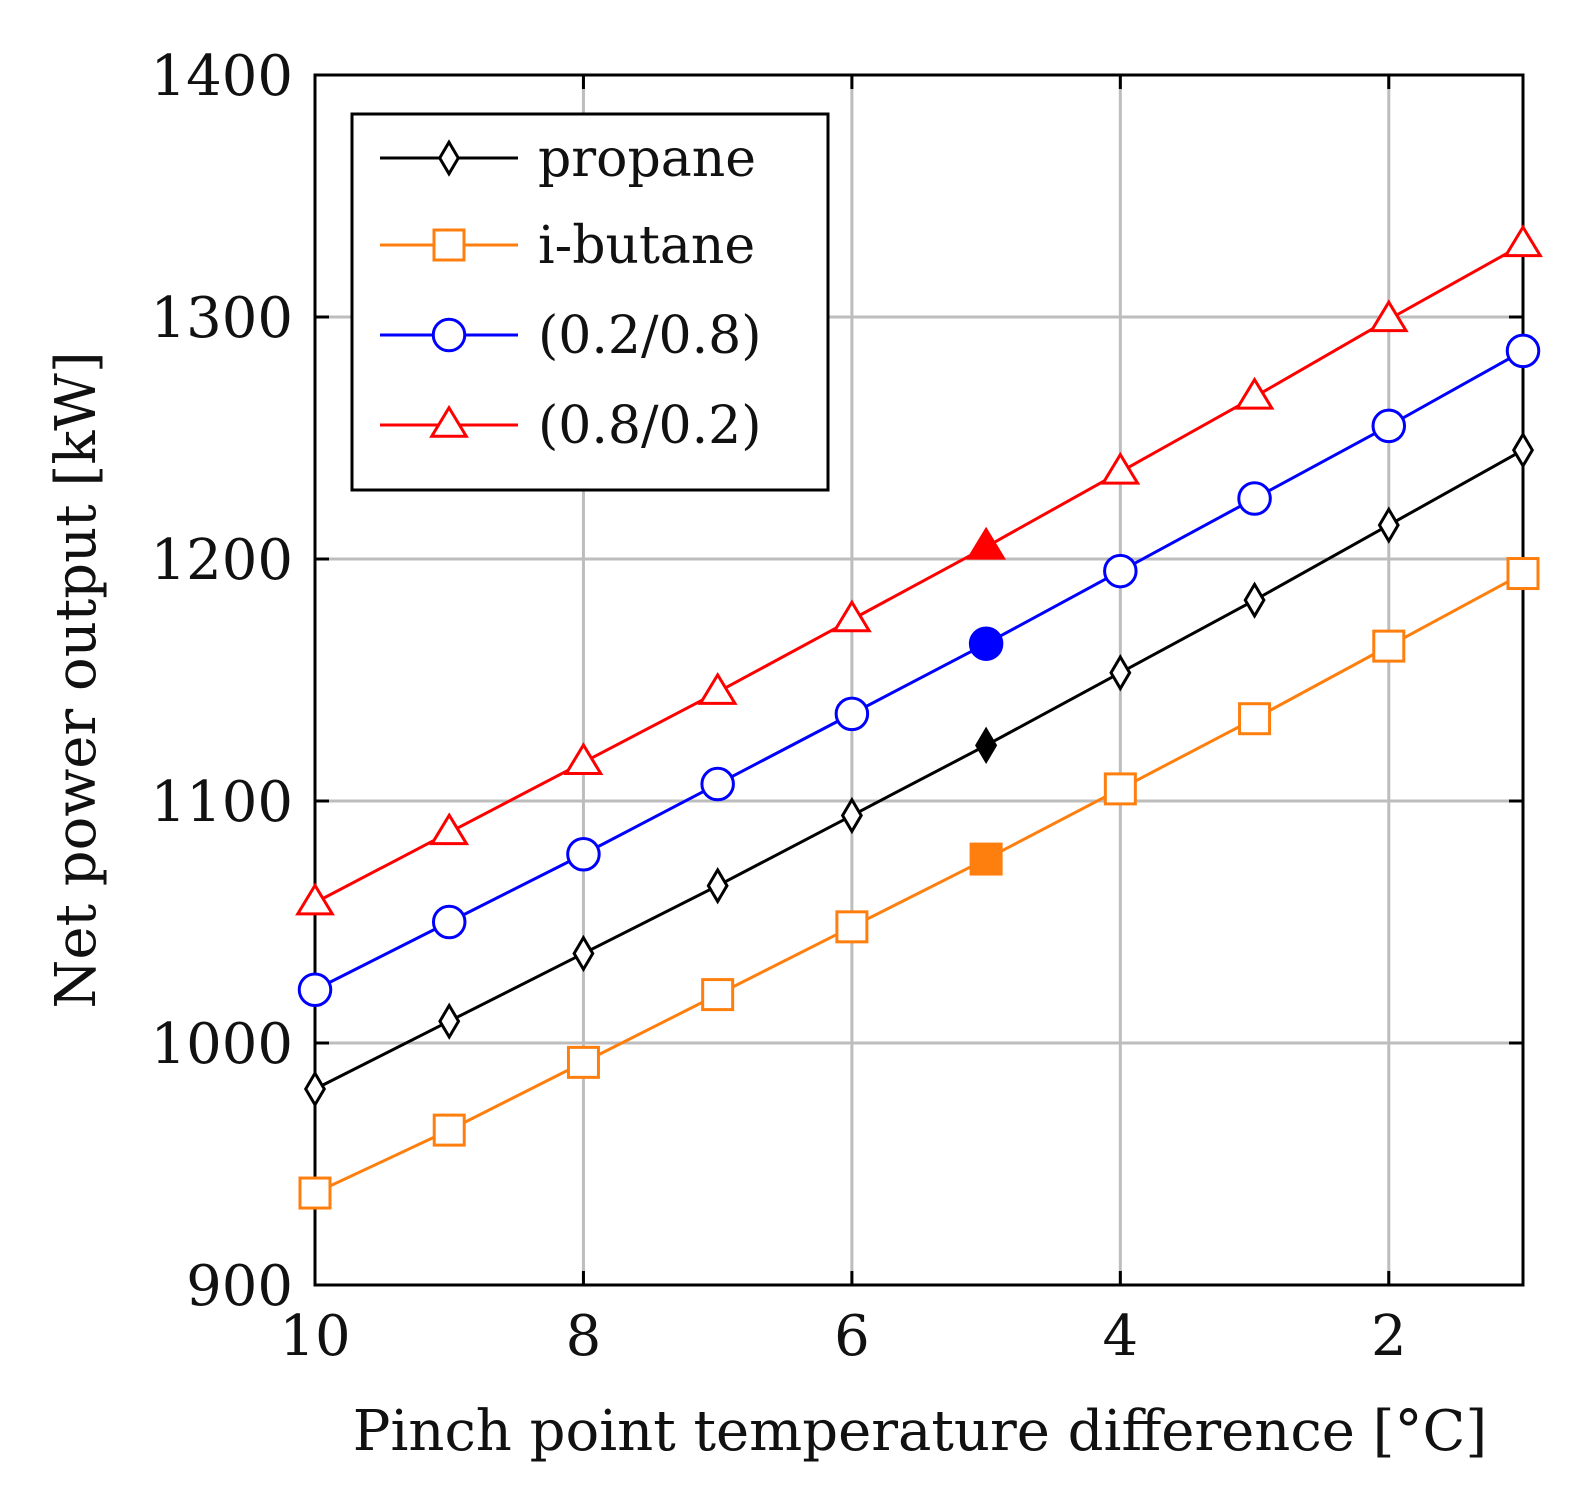 The height and width of the screenshot is (1512, 1581). I want to click on legend-label: (0.2/0.8), so click(650, 336).